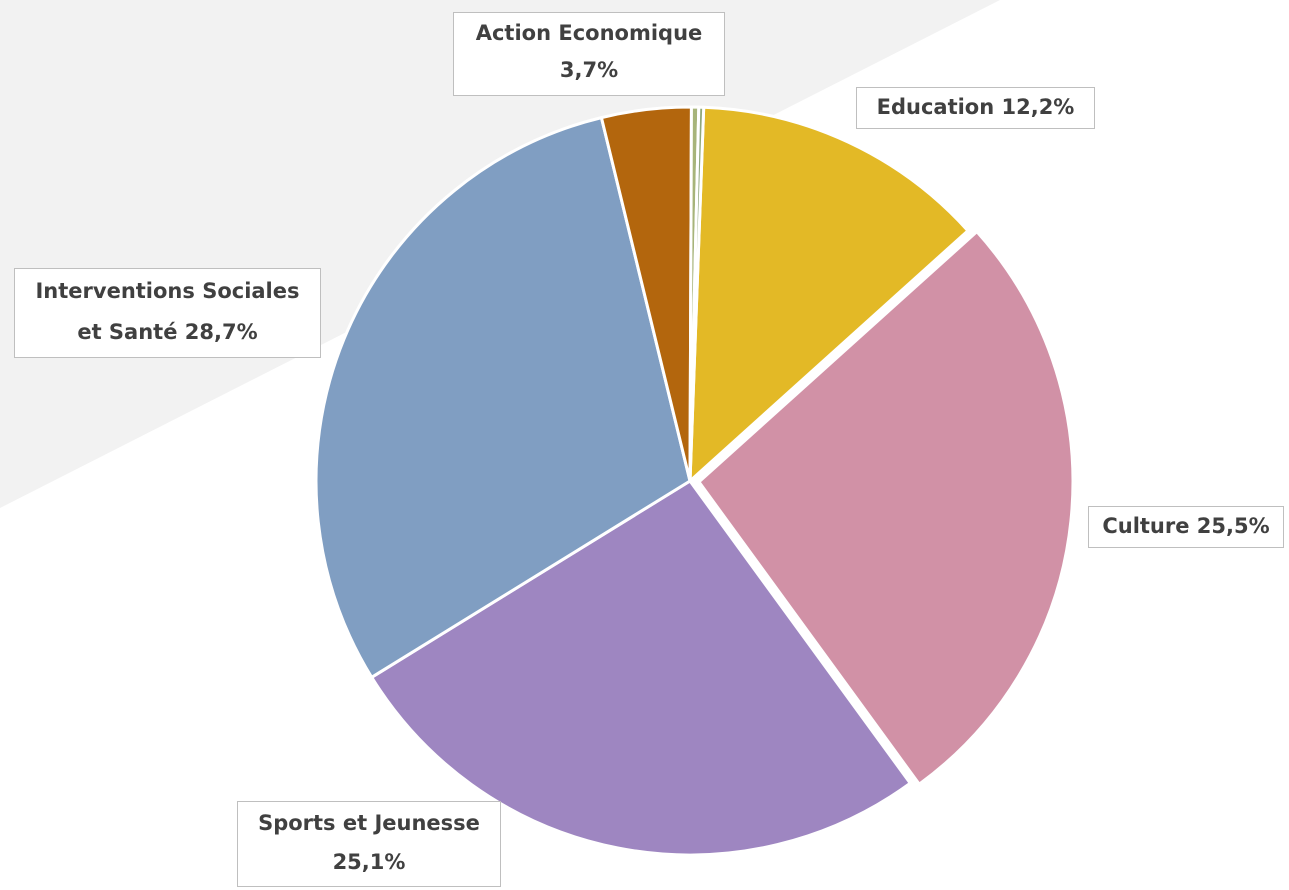 This screenshot has height=890, width=1289. I want to click on data-label-action-economique-line2: 3,7%, so click(589, 70).